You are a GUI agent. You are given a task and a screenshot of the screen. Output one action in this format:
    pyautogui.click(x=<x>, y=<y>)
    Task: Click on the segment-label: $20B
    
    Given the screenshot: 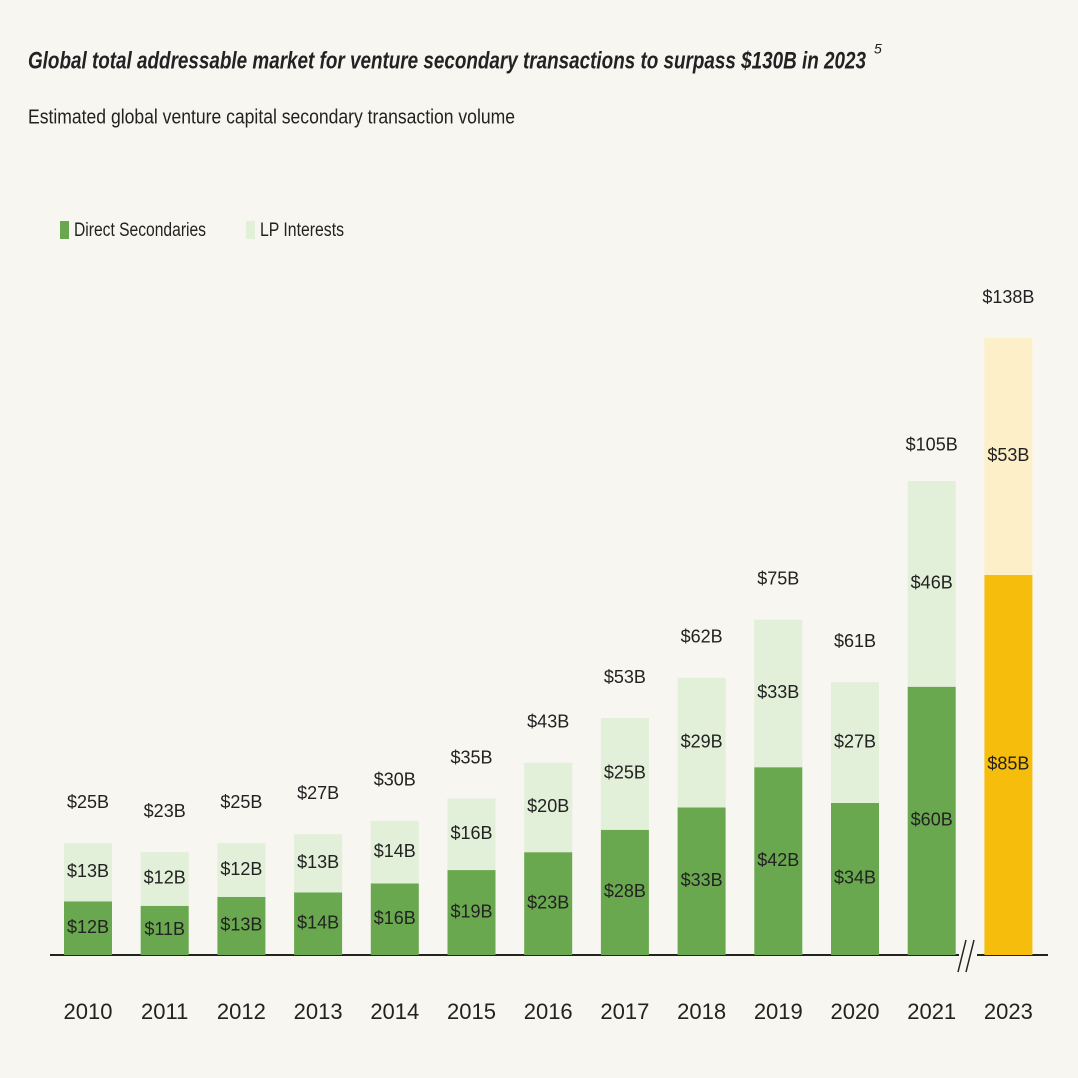 What is the action you would take?
    pyautogui.click(x=548, y=806)
    